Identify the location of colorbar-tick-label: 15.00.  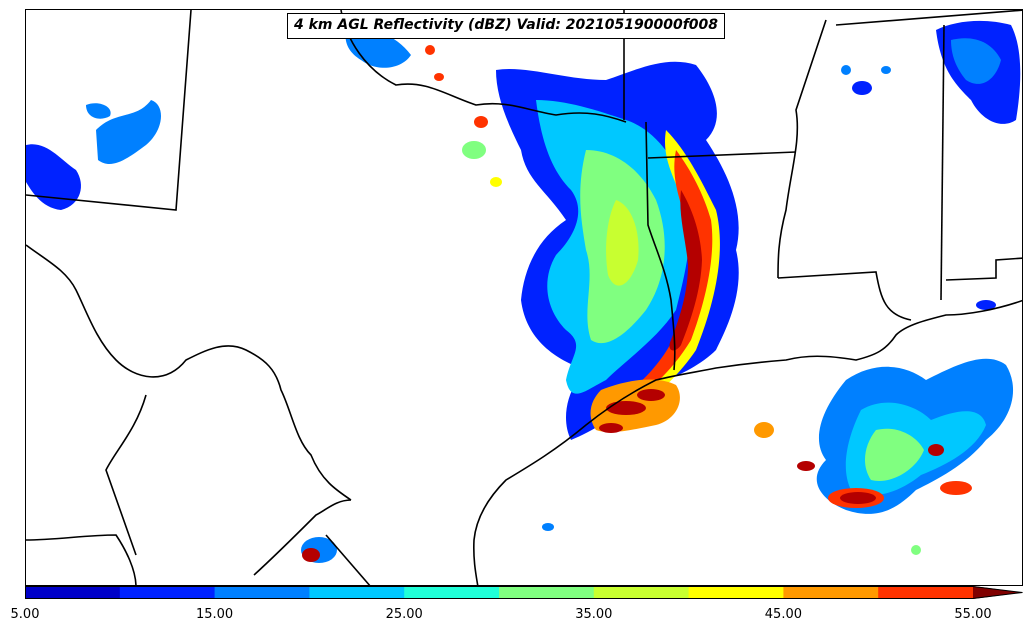
(214, 614).